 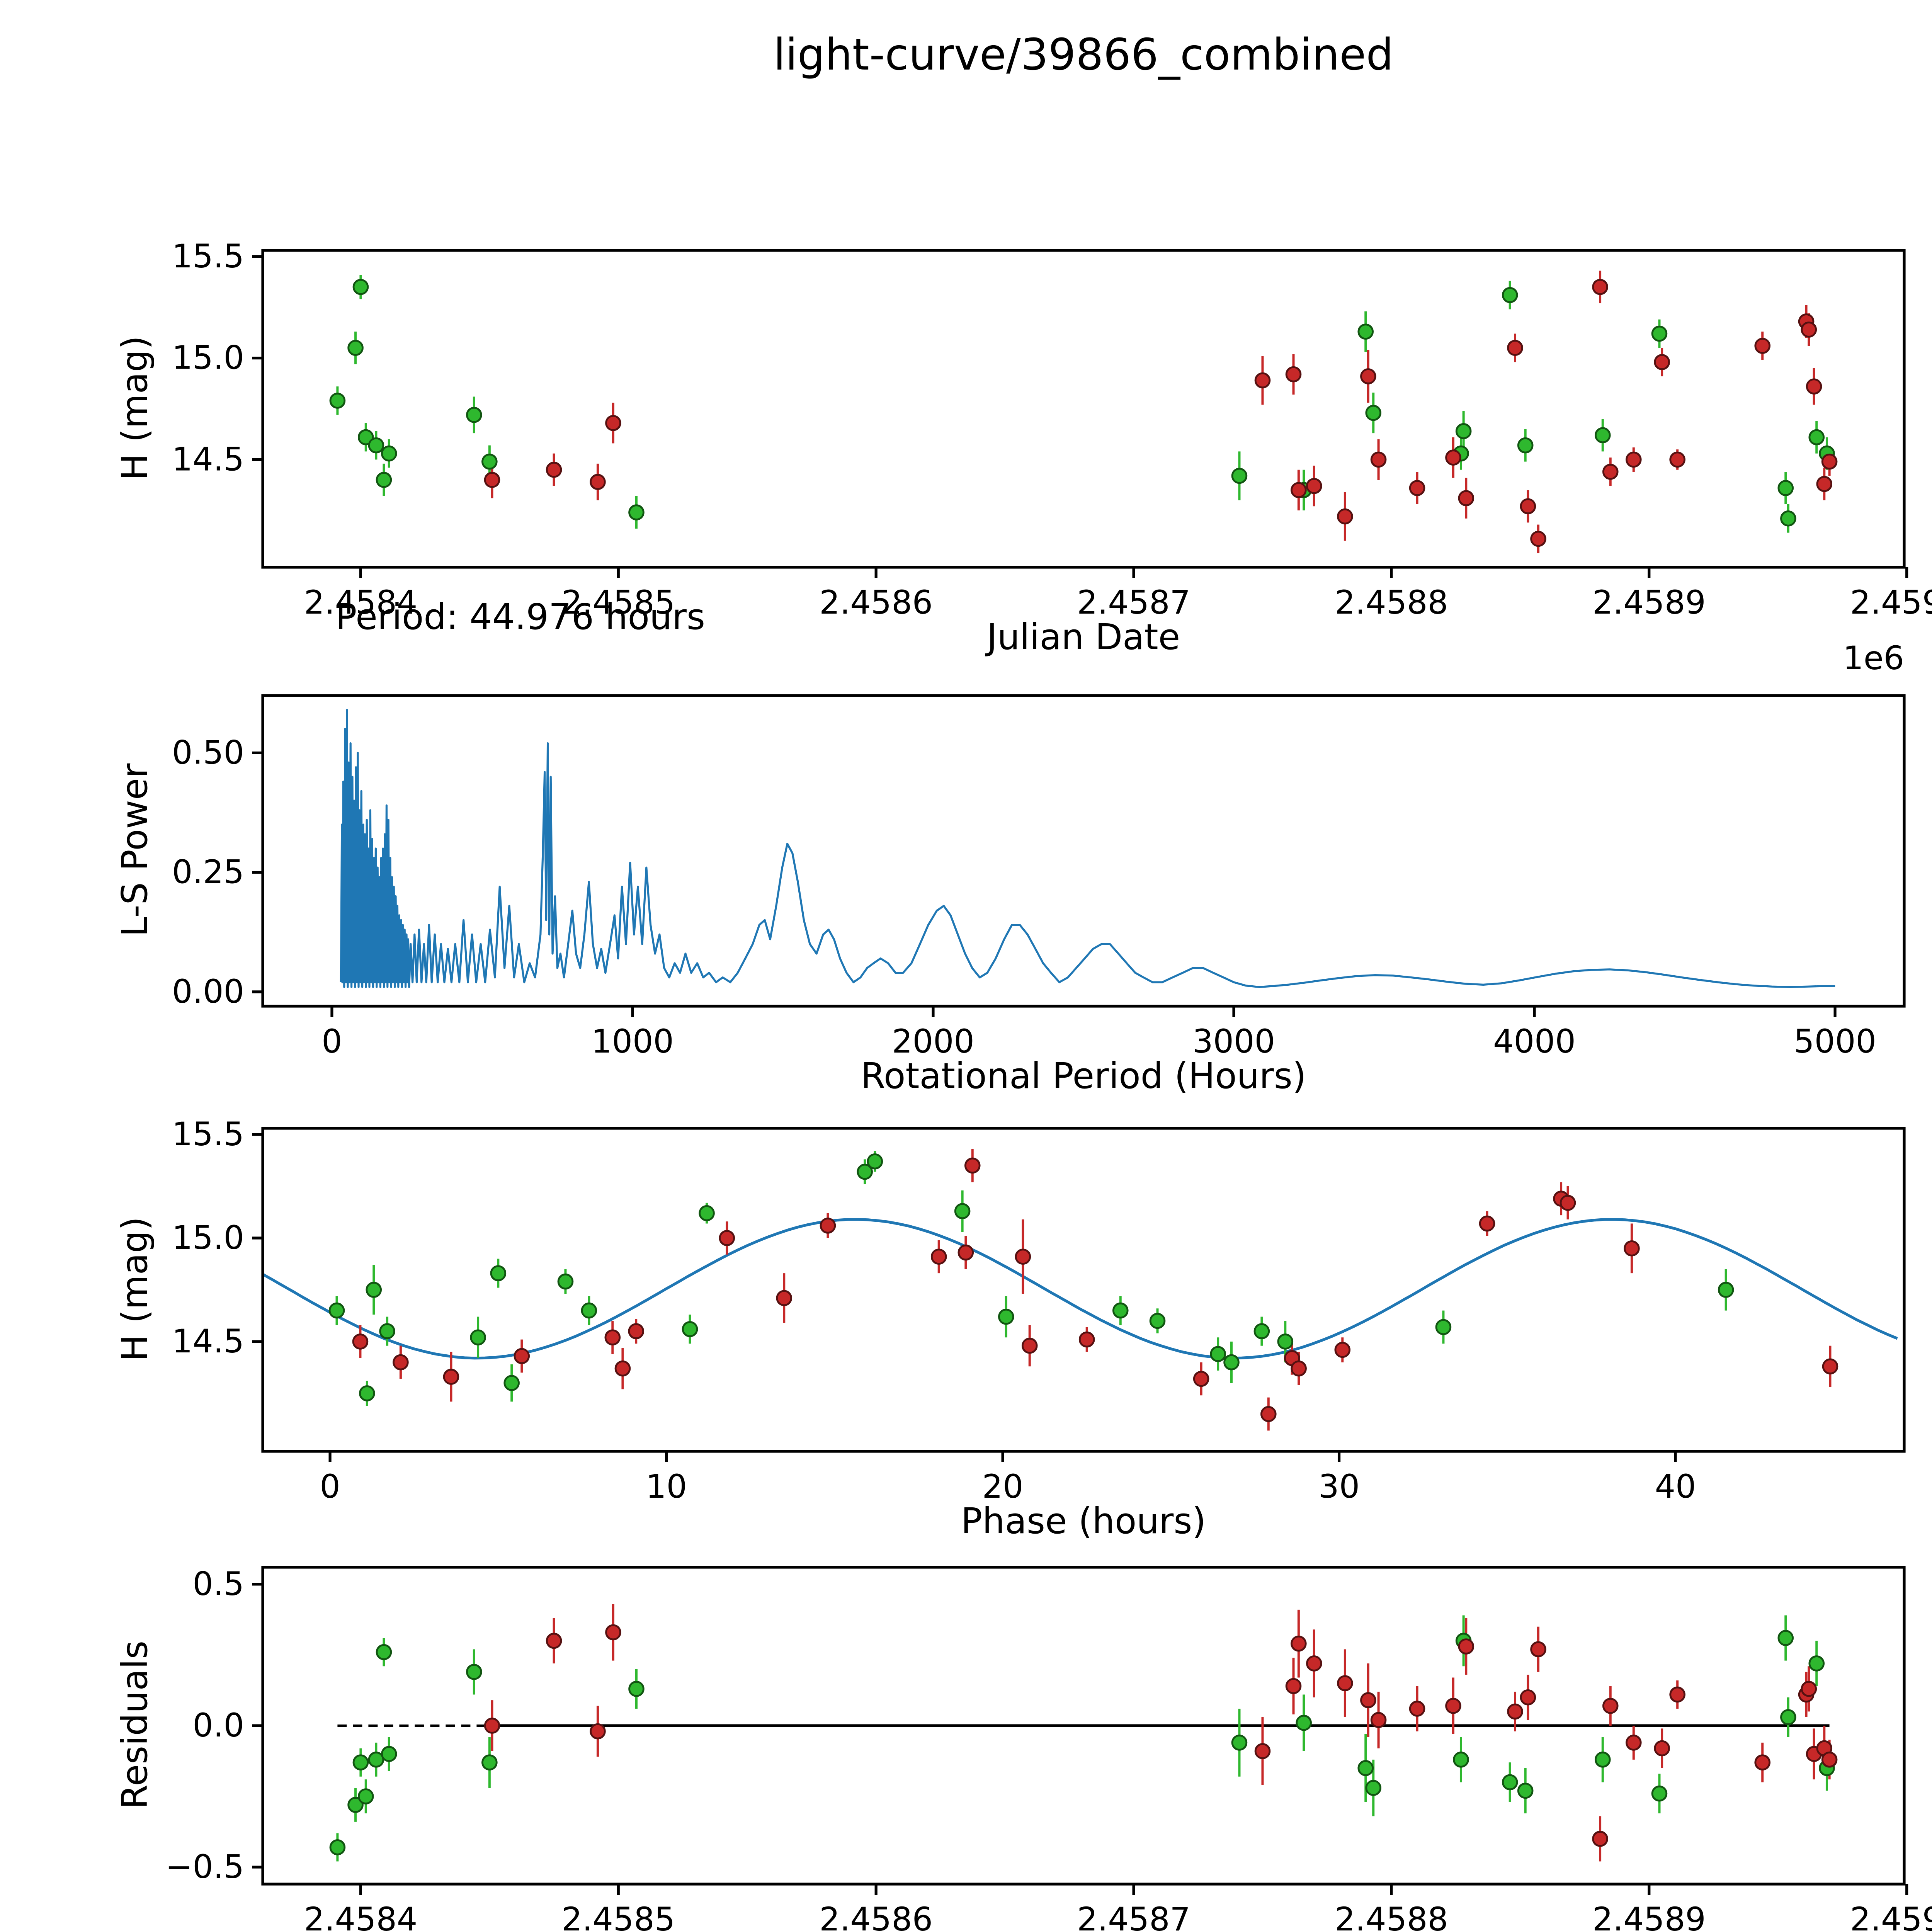 What do you see at coordinates (1339, 1487) in the screenshot?
I see `x-tick-label: 30` at bounding box center [1339, 1487].